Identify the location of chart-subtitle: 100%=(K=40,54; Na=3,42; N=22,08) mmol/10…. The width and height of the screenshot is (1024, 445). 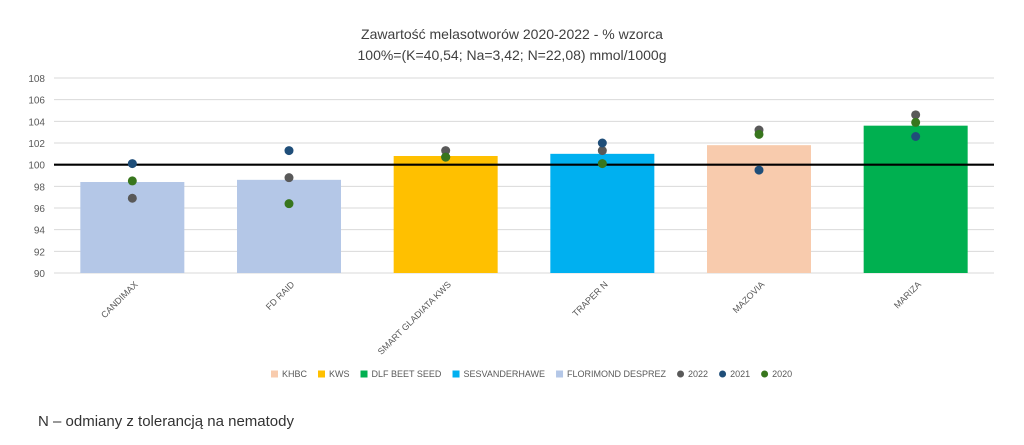
(512, 55).